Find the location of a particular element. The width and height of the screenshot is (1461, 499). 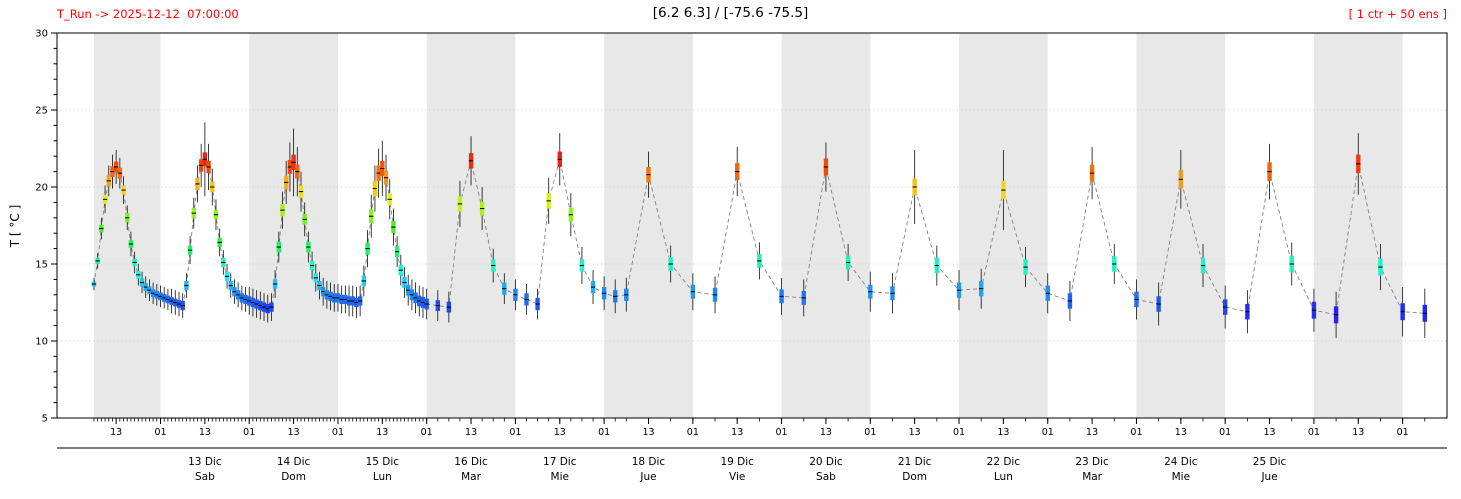

day-date-label: 18 Dic is located at coordinates (649, 462).